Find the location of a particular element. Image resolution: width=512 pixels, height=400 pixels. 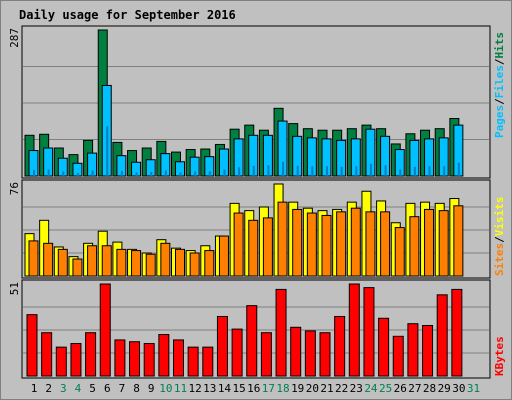

x-tick-label: 19 is located at coordinates (297, 388).